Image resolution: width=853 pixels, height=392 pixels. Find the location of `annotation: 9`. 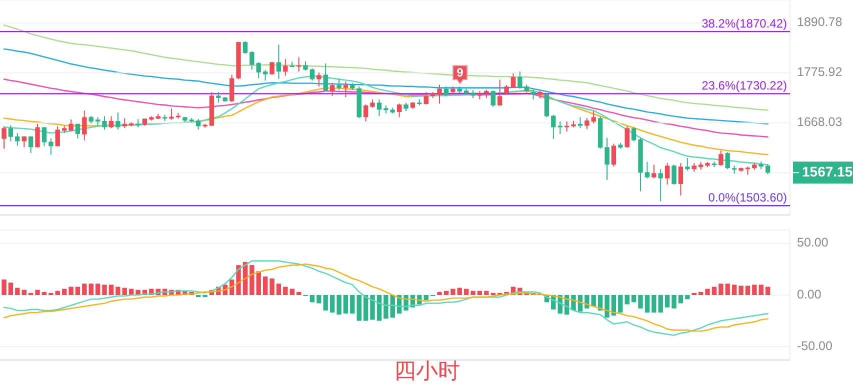

annotation: 9 is located at coordinates (460, 72).